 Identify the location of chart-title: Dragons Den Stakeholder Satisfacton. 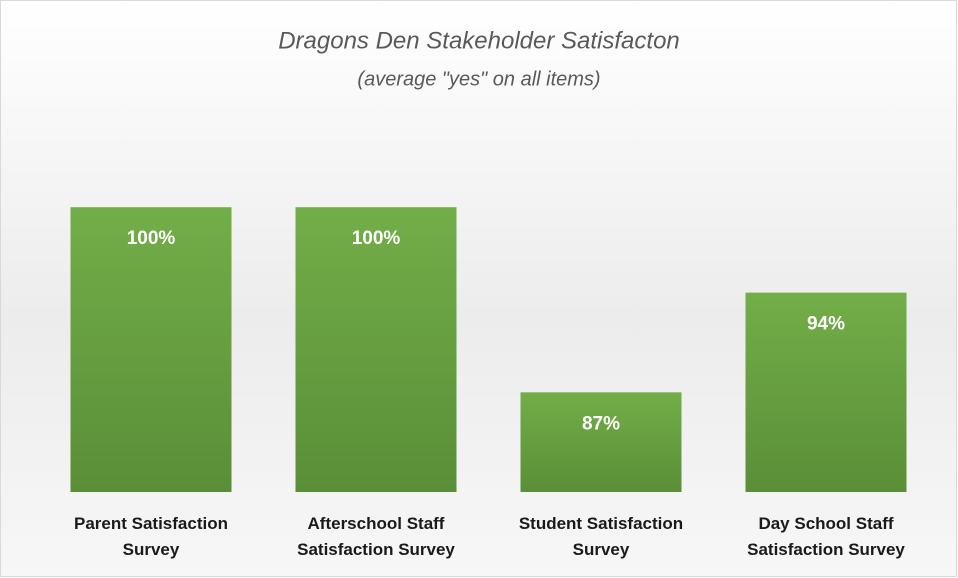
(479, 40).